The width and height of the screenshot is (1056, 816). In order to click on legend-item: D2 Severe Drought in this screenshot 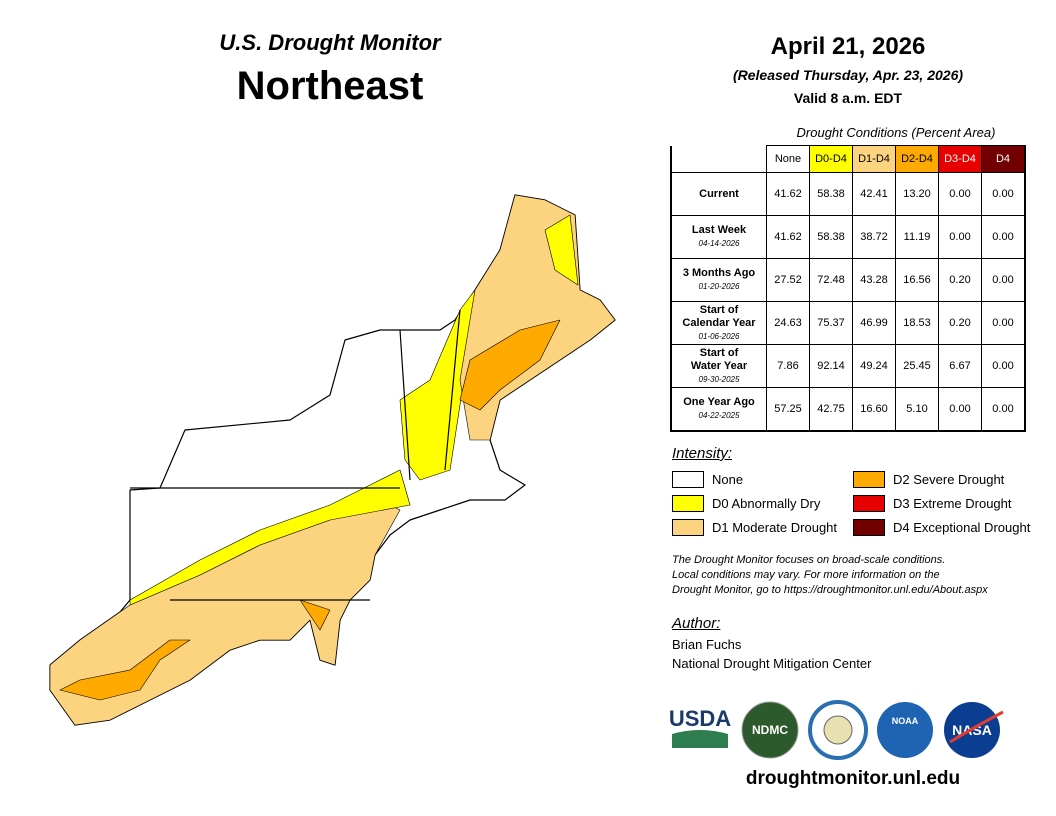, I will do `click(928, 479)`.